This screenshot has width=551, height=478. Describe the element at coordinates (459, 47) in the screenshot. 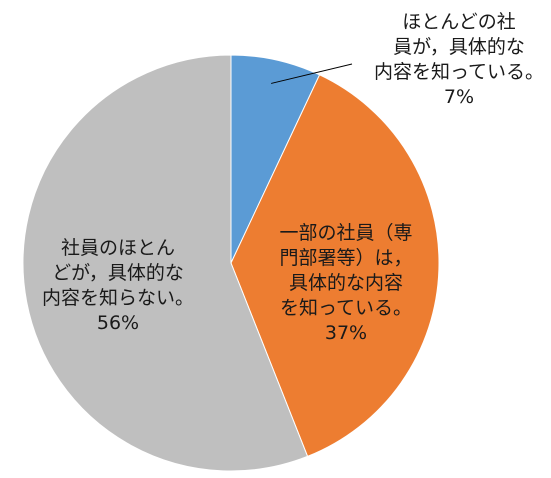

I see `slice-label-0-line-1: 員が，具体的な` at that location.